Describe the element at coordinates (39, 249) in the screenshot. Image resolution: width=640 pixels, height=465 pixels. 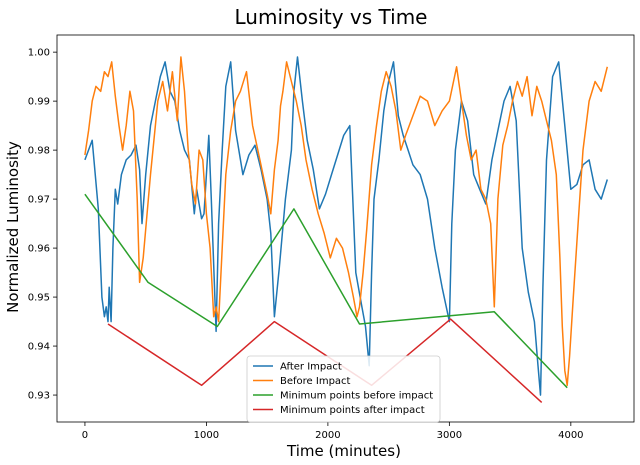
I see `y-tick-label: 0.96` at that location.